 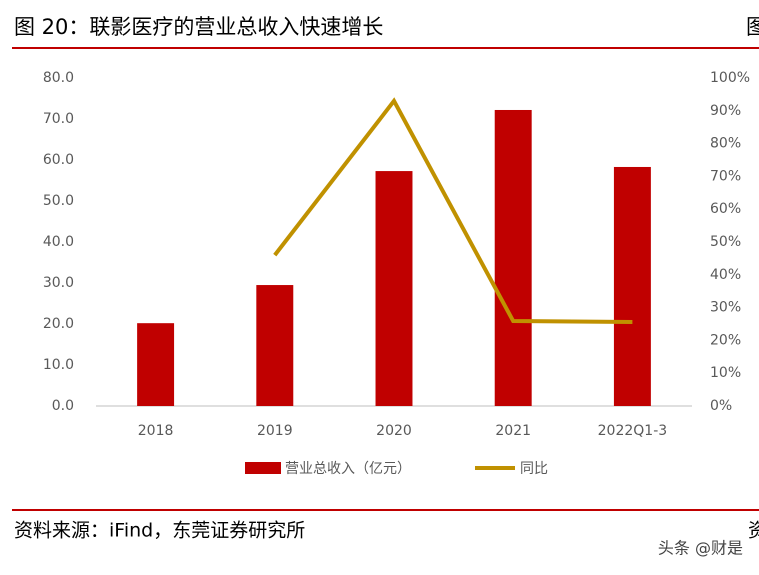 I want to click on y2-tick-label: 20%, so click(x=725, y=340).